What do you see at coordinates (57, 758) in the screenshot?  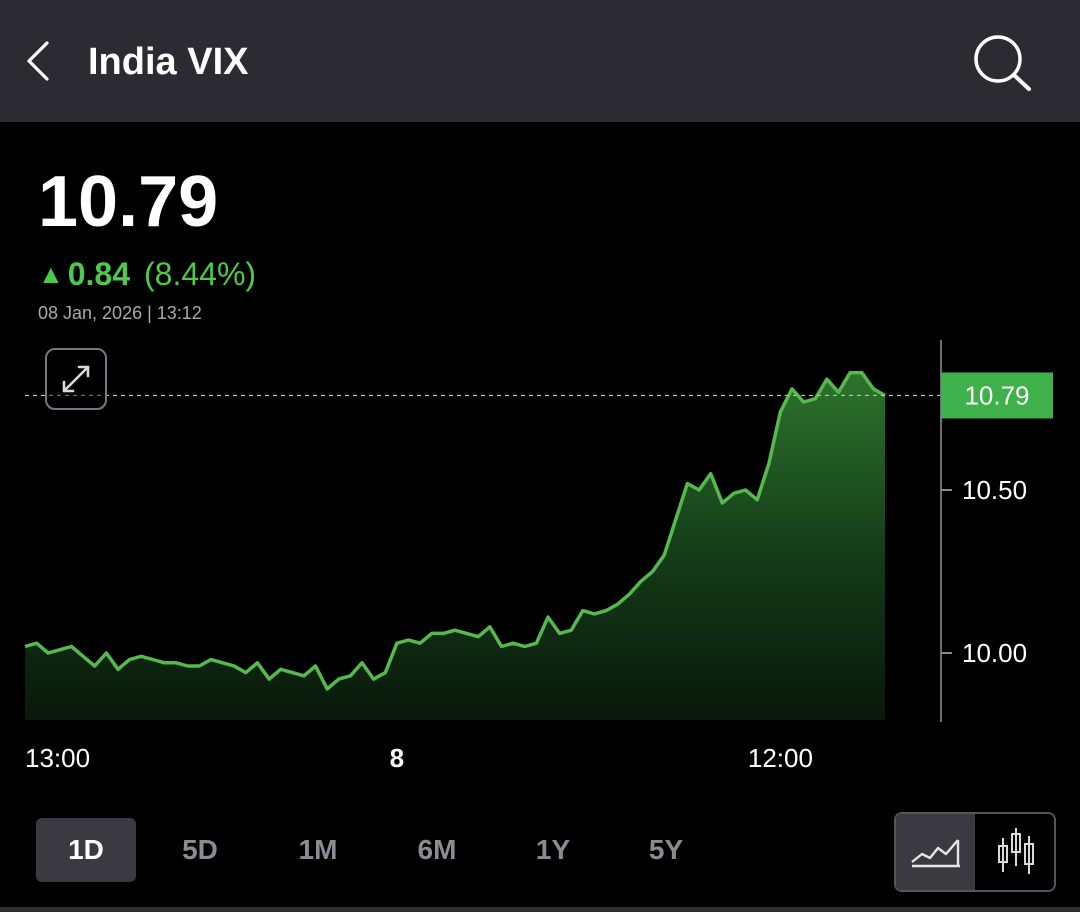 I see `x-tick-label: 13:00` at bounding box center [57, 758].